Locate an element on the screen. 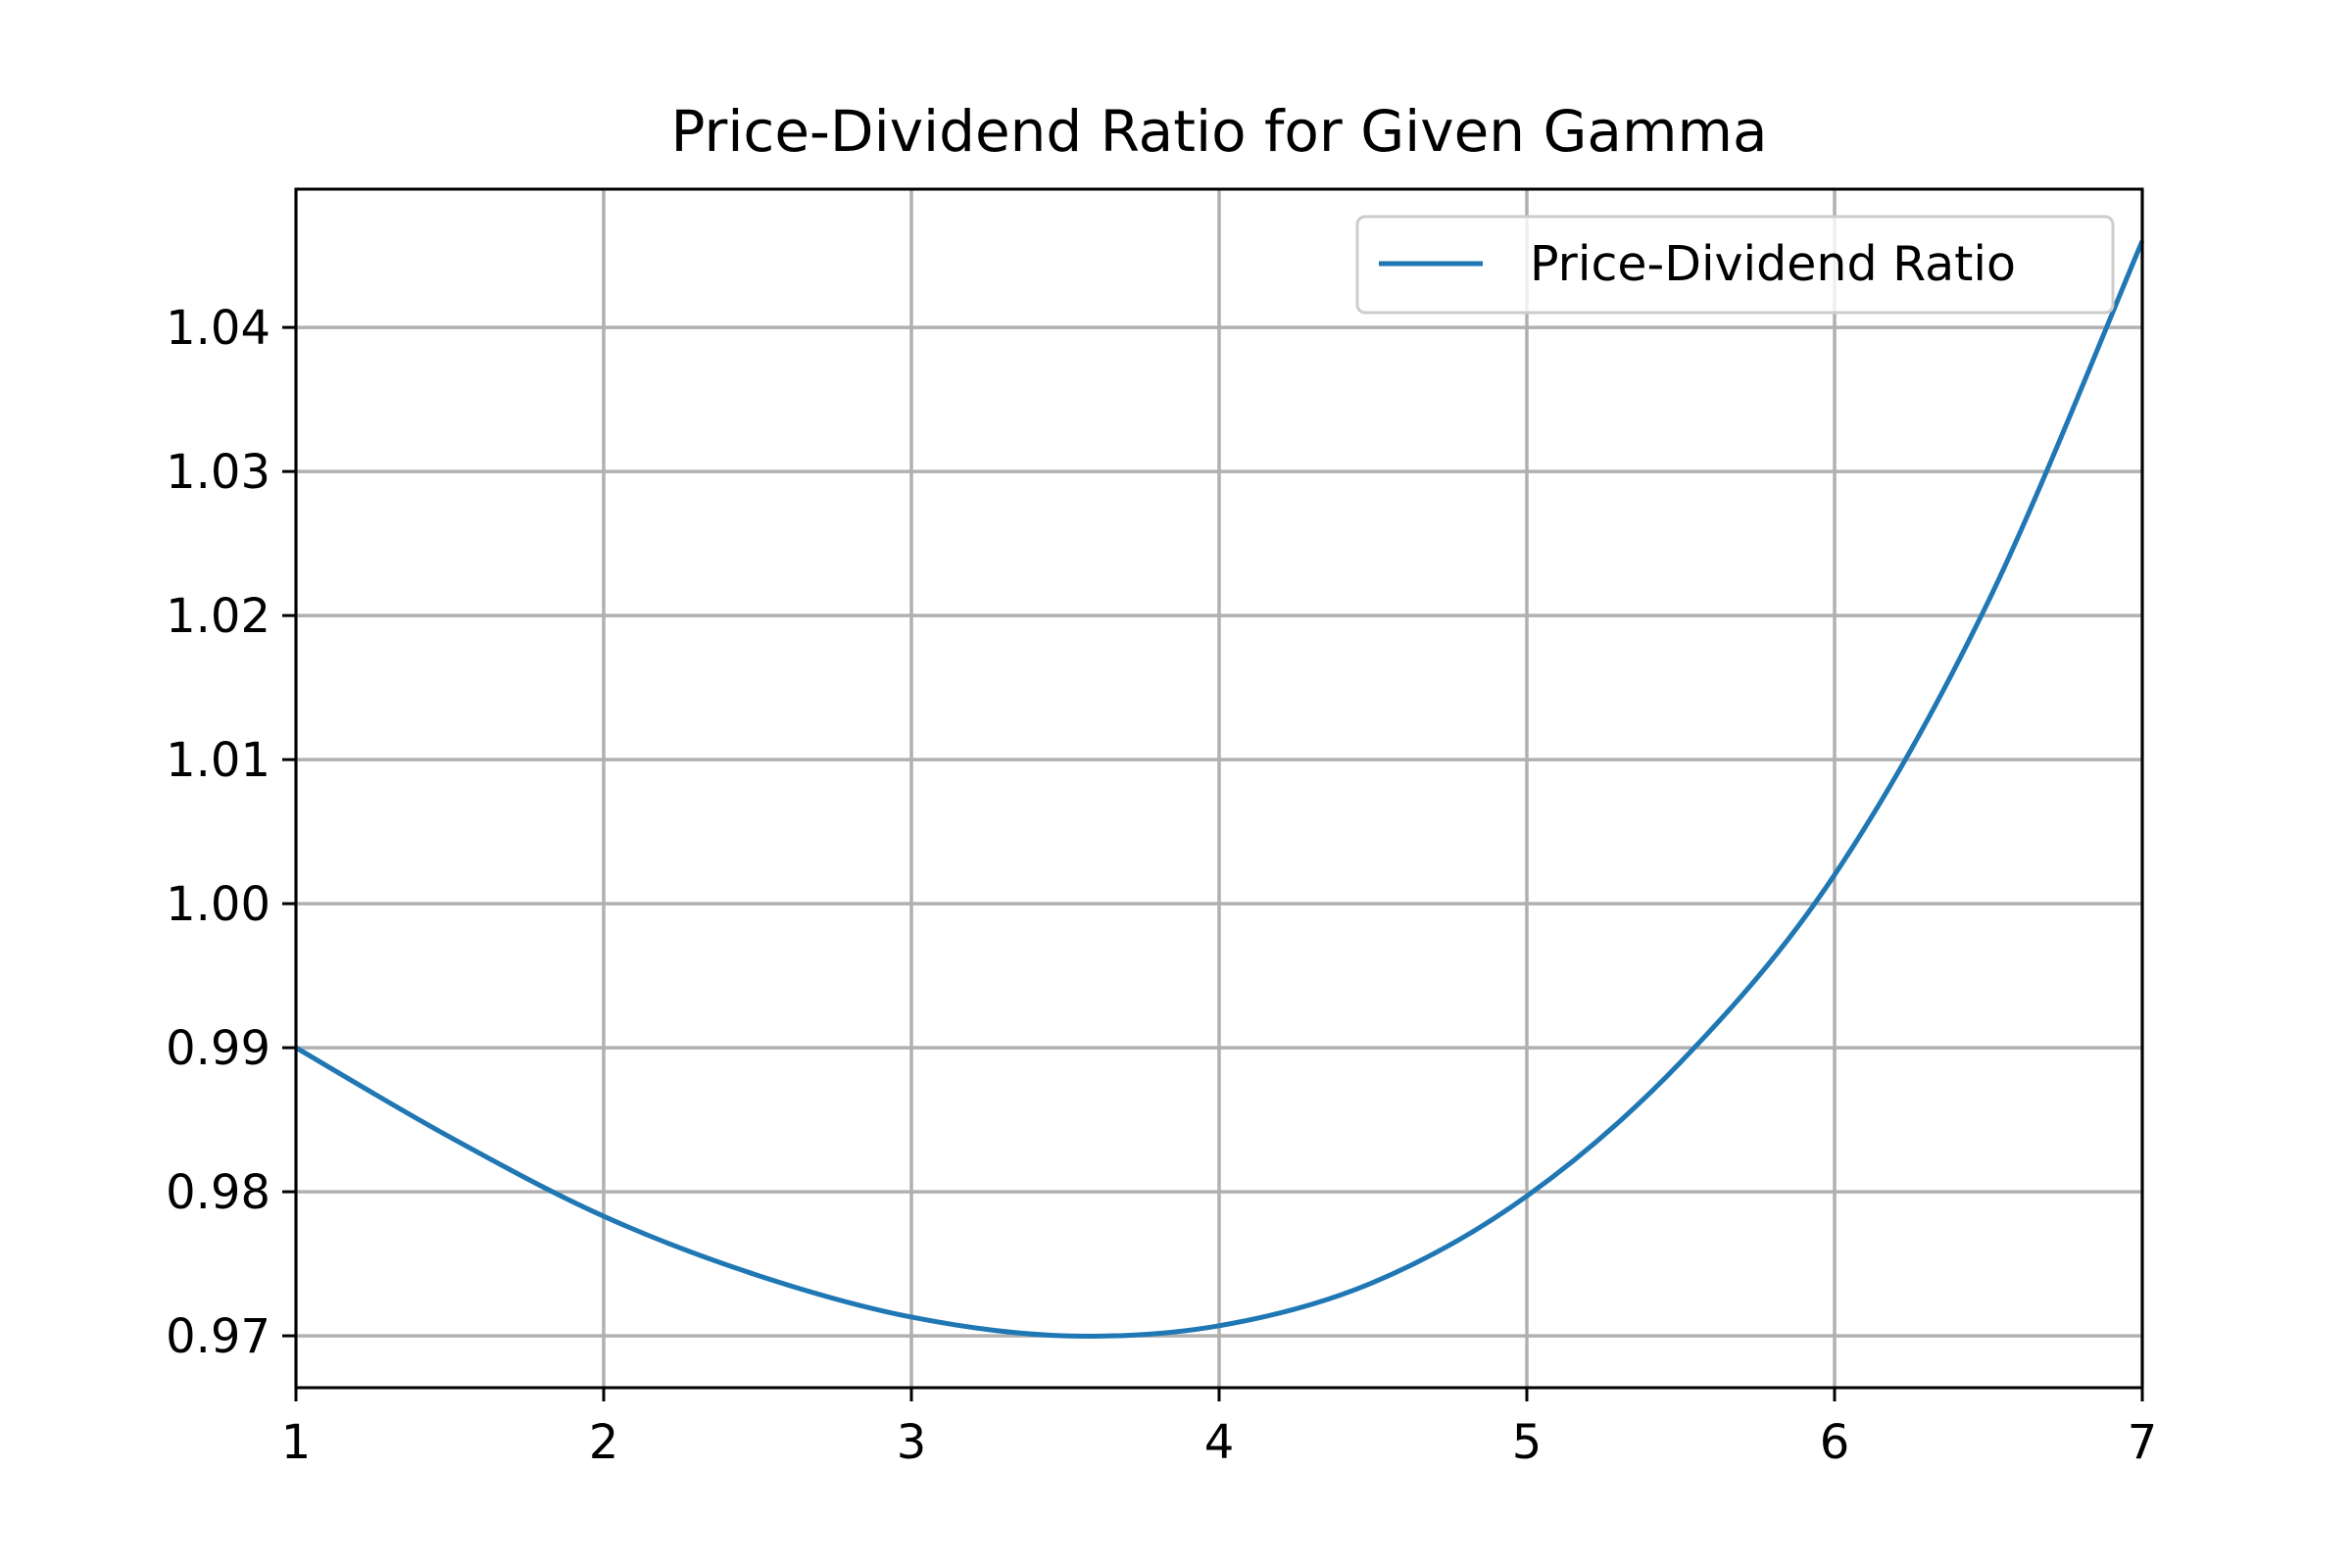  x-tick-label: 5 is located at coordinates (1527, 1442).